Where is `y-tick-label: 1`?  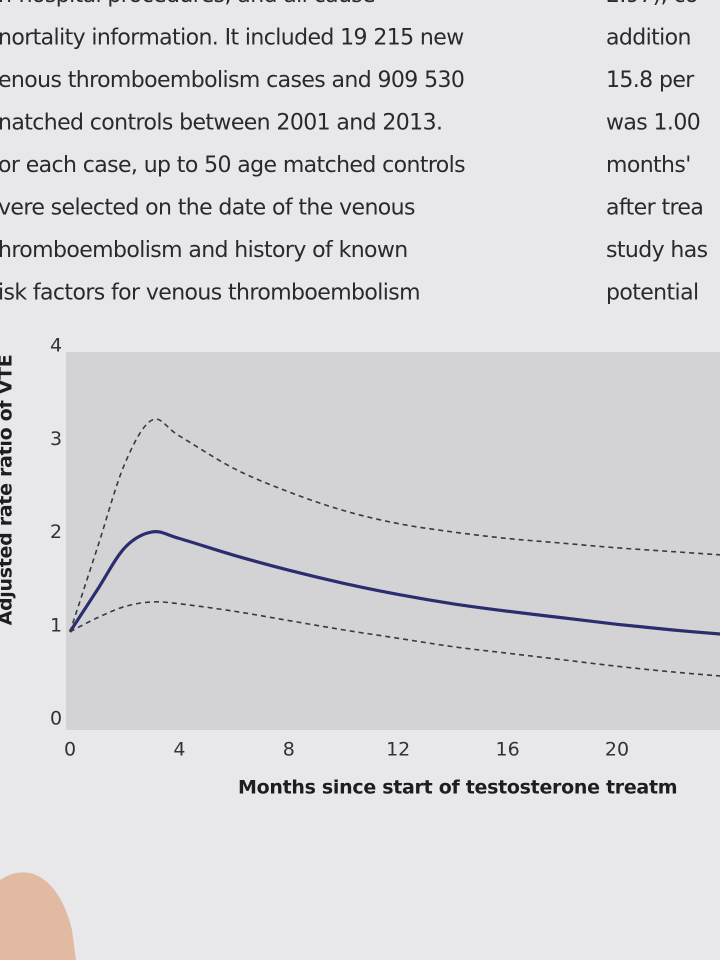
y-tick-label: 1 is located at coordinates (56, 625).